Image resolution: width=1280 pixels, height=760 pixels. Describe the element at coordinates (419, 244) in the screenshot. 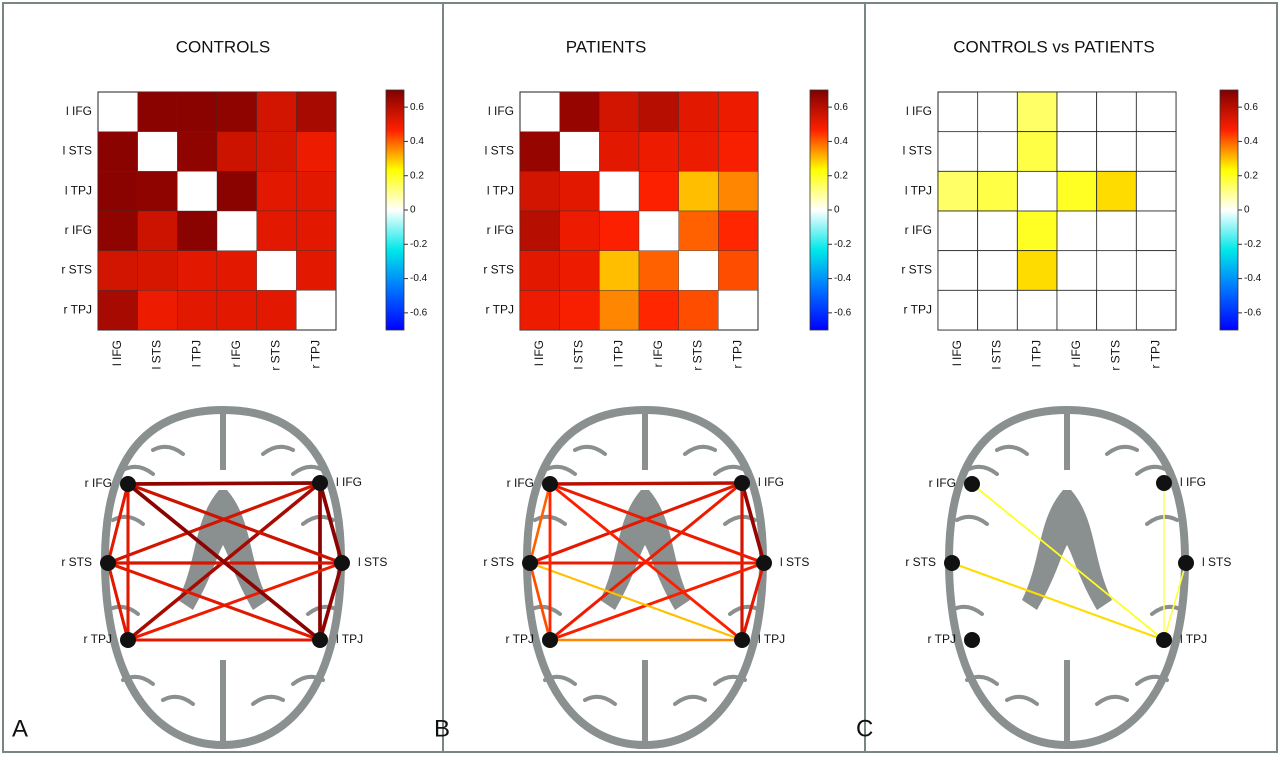

I see `colorbar-tick-label: -0.2` at that location.